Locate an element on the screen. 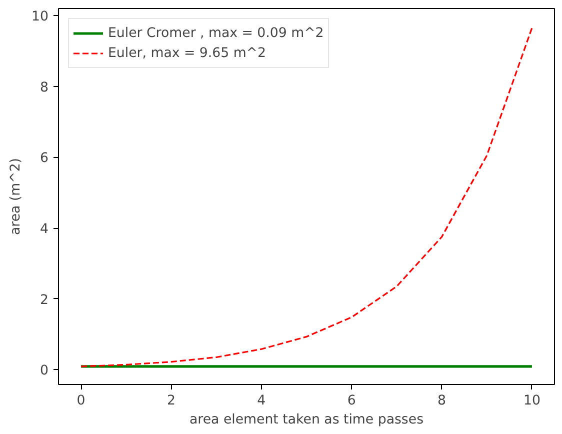 This screenshot has width=562, height=434. x-tick-label: 10 is located at coordinates (531, 401).